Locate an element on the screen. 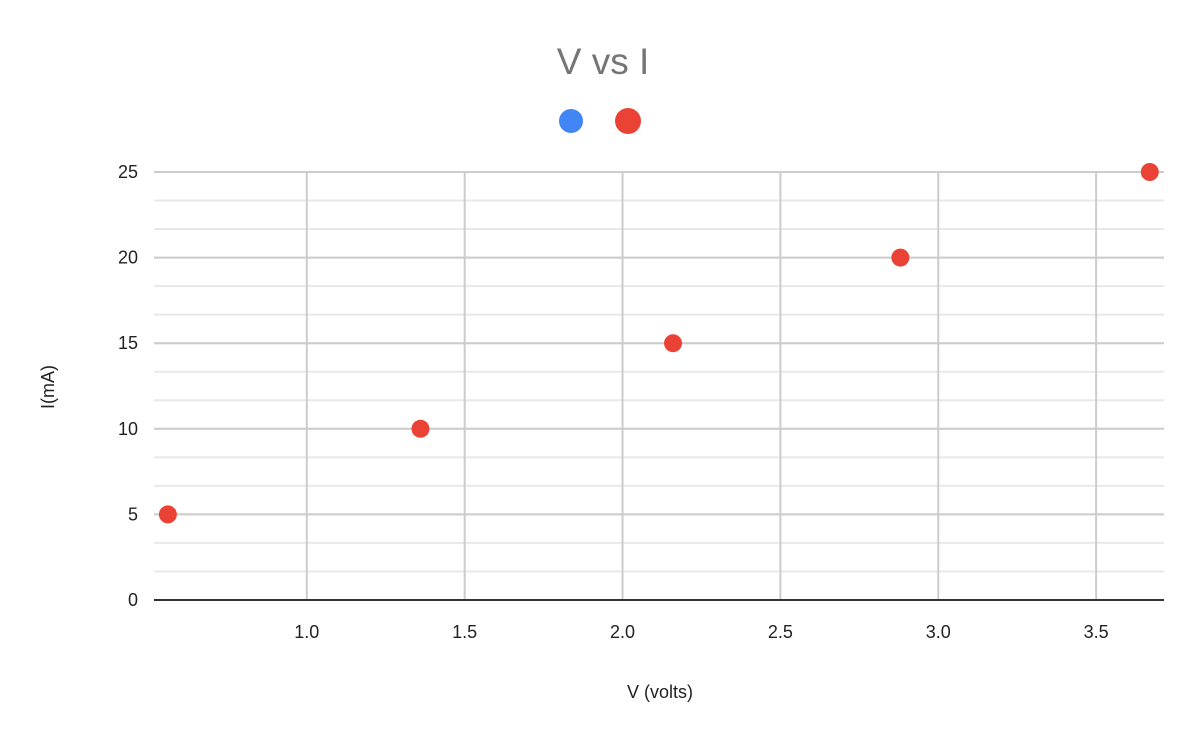 The width and height of the screenshot is (1200, 742). x-tick-label: 1.5 is located at coordinates (464, 632).